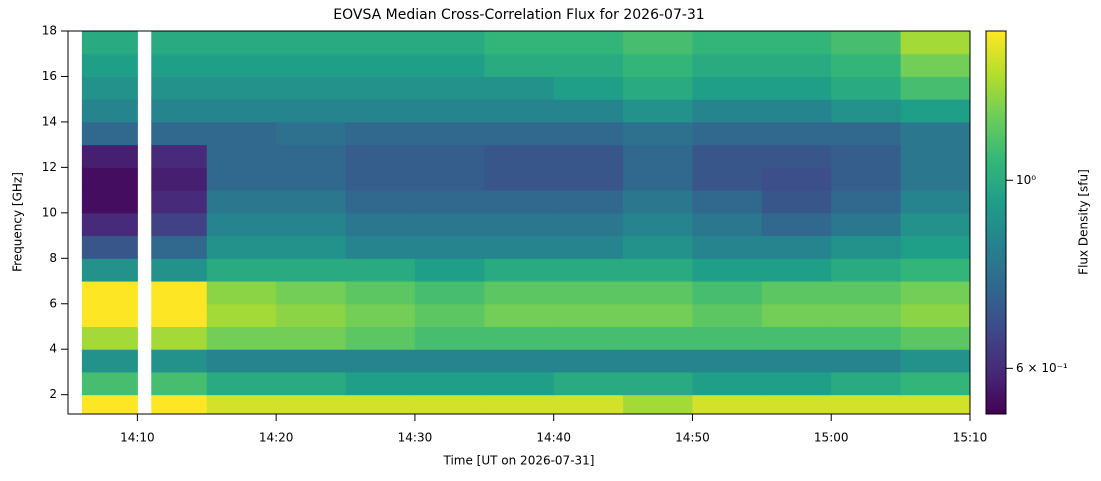 The height and width of the screenshot is (481, 1101). I want to click on y-tick-label: 10, so click(49, 212).